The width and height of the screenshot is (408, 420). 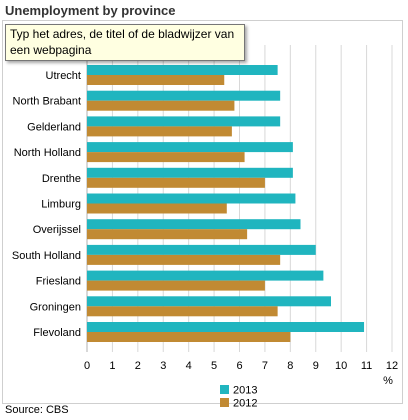 What do you see at coordinates (57, 333) in the screenshot?
I see `category-label-flevoland: Flevoland` at bounding box center [57, 333].